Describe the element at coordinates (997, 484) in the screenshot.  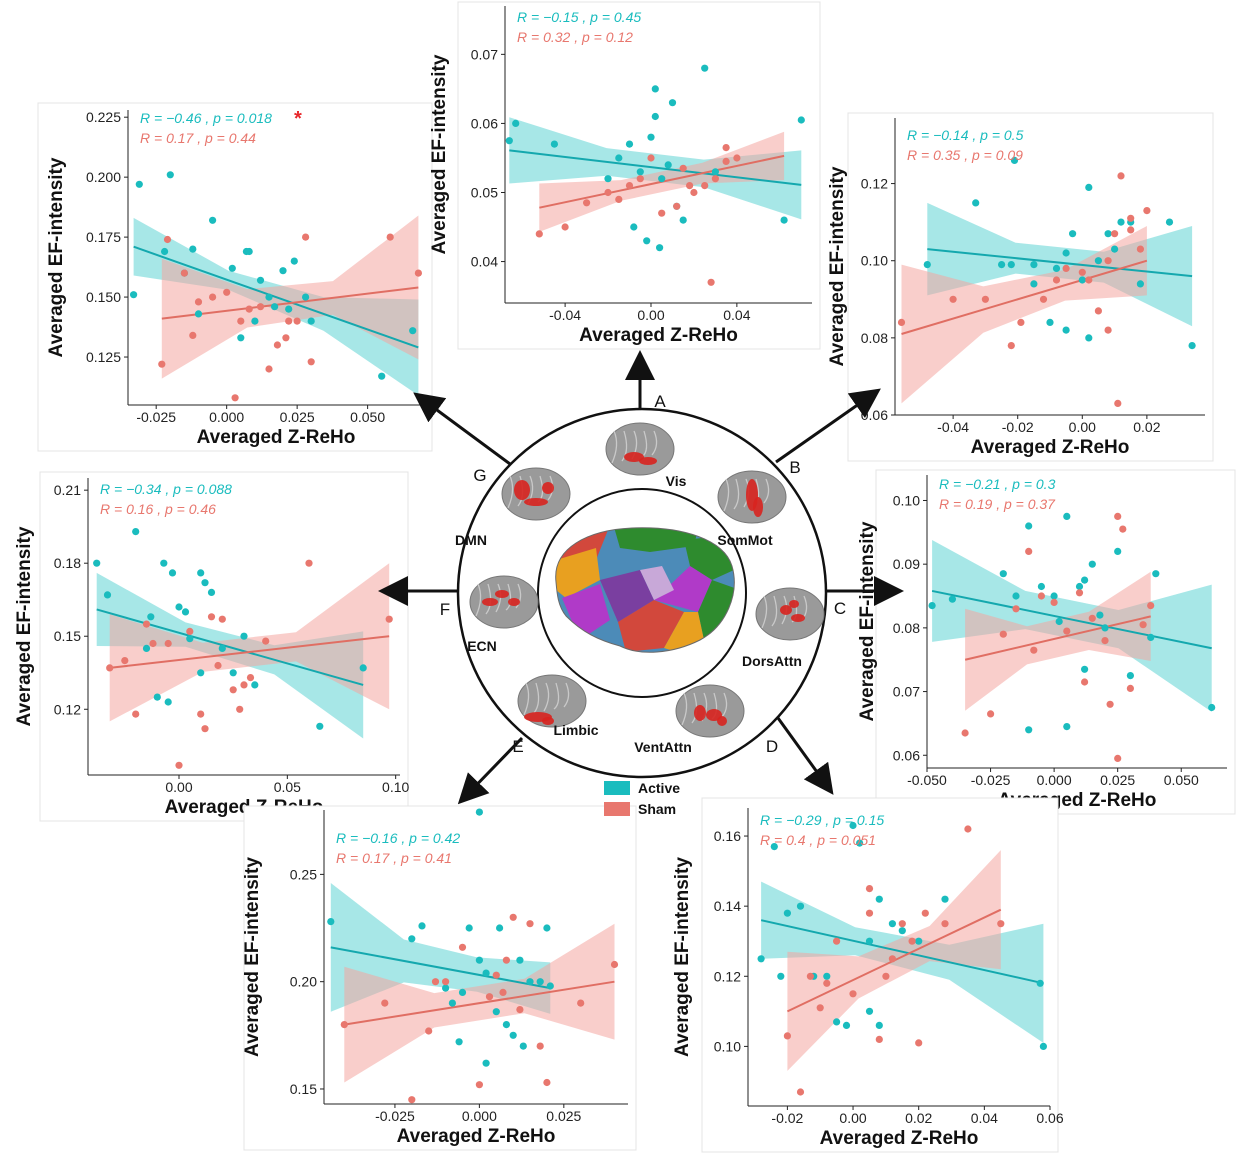
I see `stat-annotation-active: R = −0.21 , p = 0.3` at that location.